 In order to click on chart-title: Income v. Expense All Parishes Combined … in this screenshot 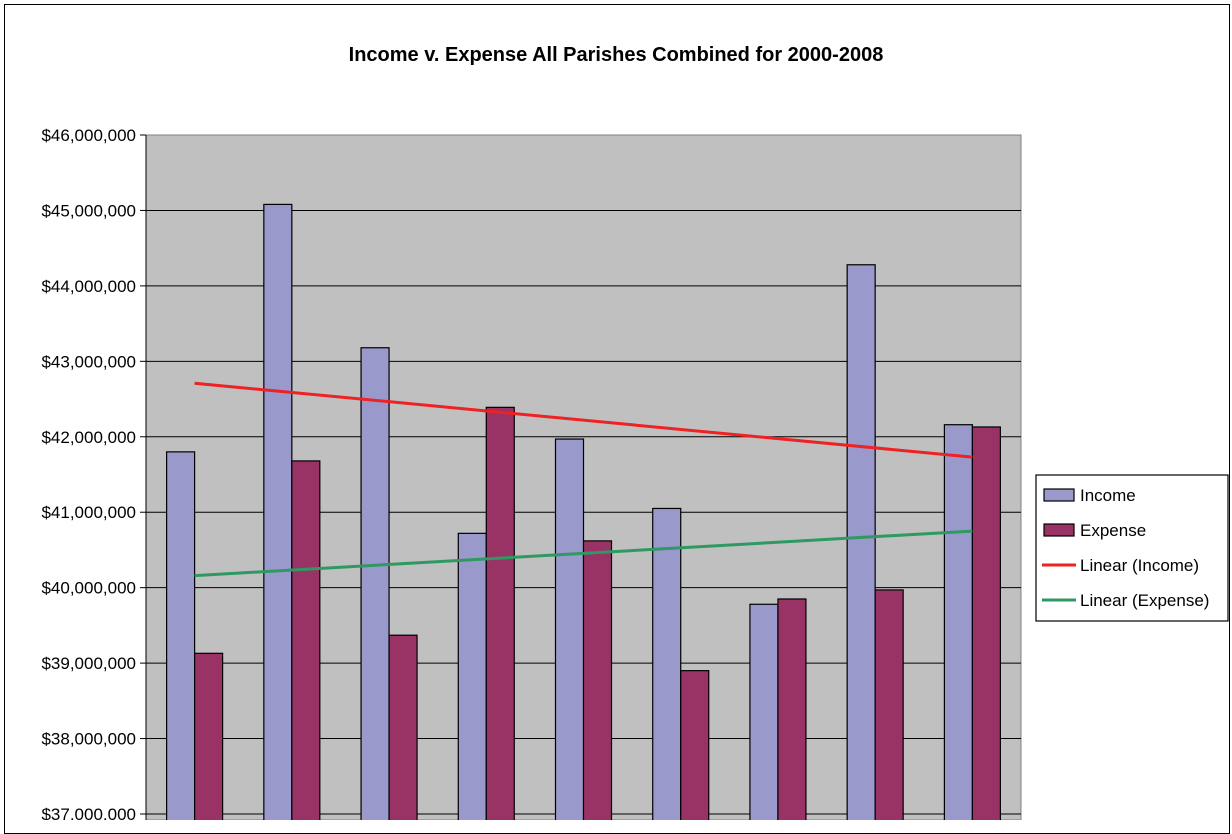, I will do `click(616, 55)`.